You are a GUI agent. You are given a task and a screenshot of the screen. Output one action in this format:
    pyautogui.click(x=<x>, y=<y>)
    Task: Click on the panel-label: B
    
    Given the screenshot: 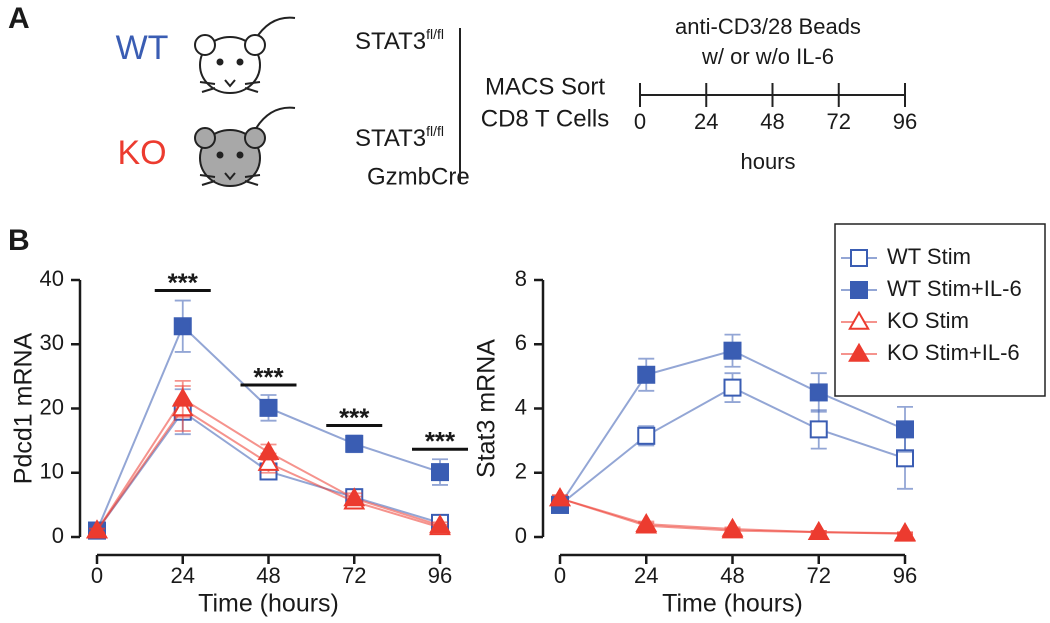 What is the action you would take?
    pyautogui.click(x=19, y=240)
    